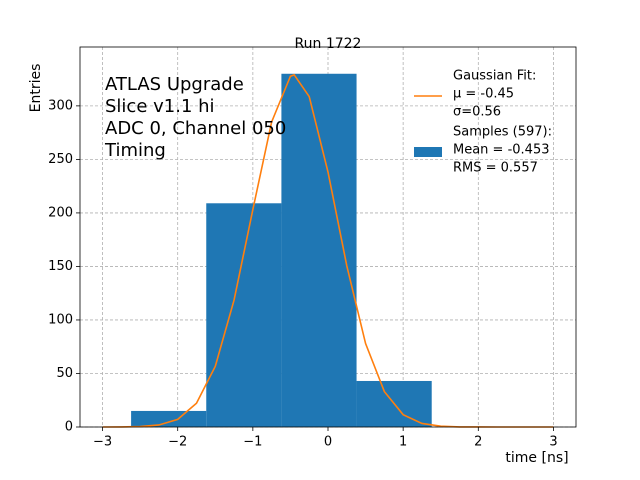  What do you see at coordinates (328, 44) in the screenshot?
I see `chart-title: Run 1722` at bounding box center [328, 44].